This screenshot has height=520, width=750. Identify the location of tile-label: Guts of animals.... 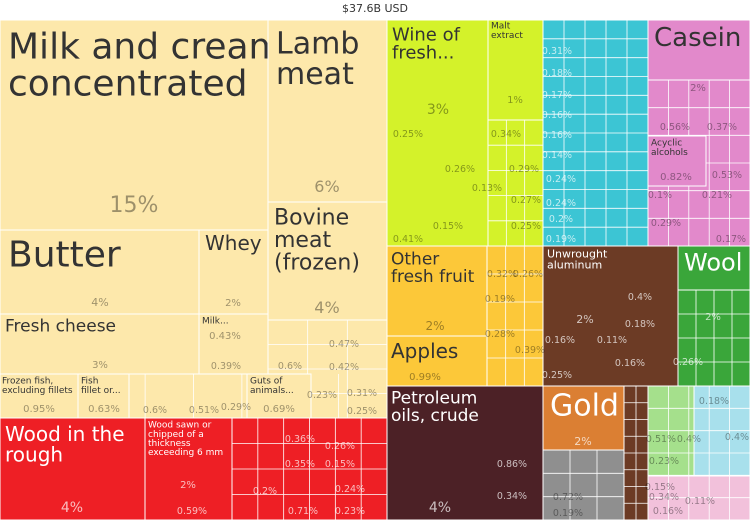
(272, 386).